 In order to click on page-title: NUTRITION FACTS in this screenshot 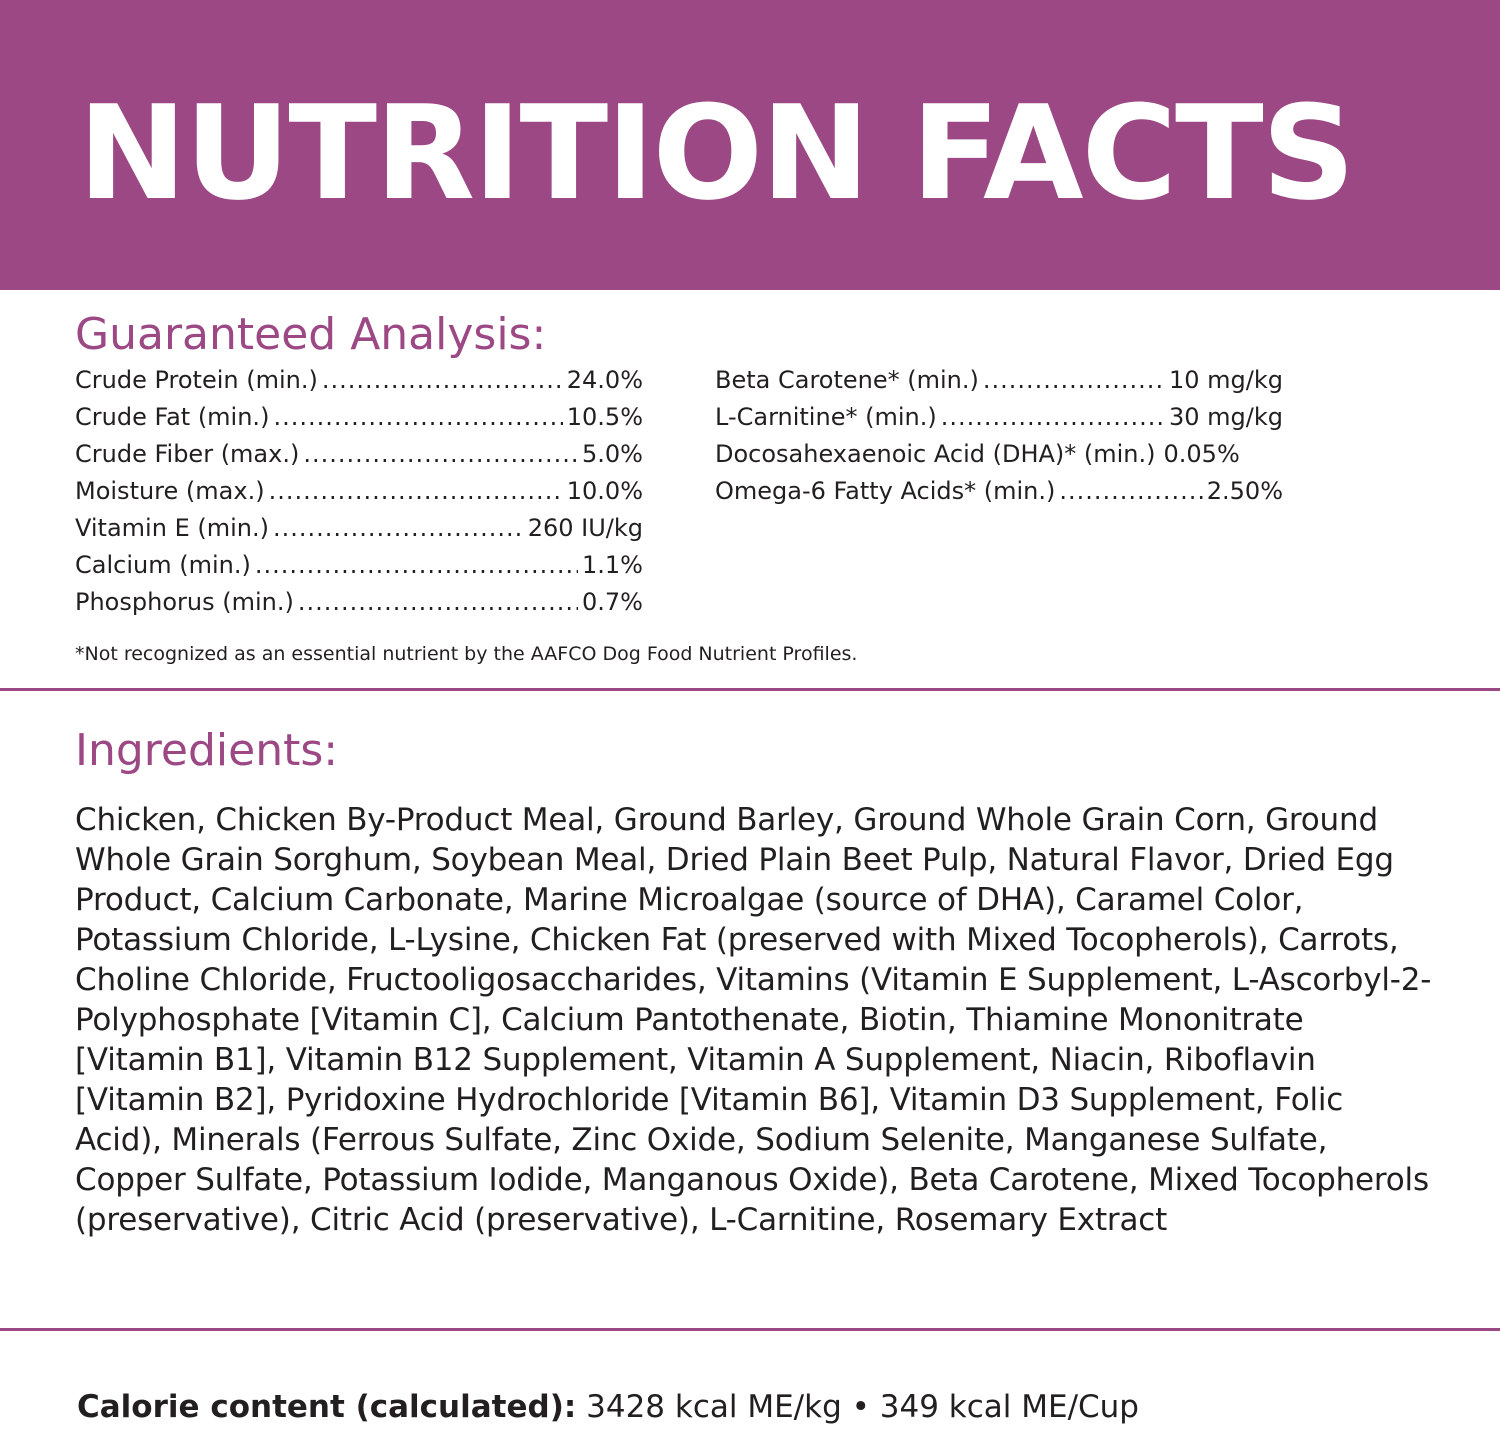, I will do `click(716, 153)`.